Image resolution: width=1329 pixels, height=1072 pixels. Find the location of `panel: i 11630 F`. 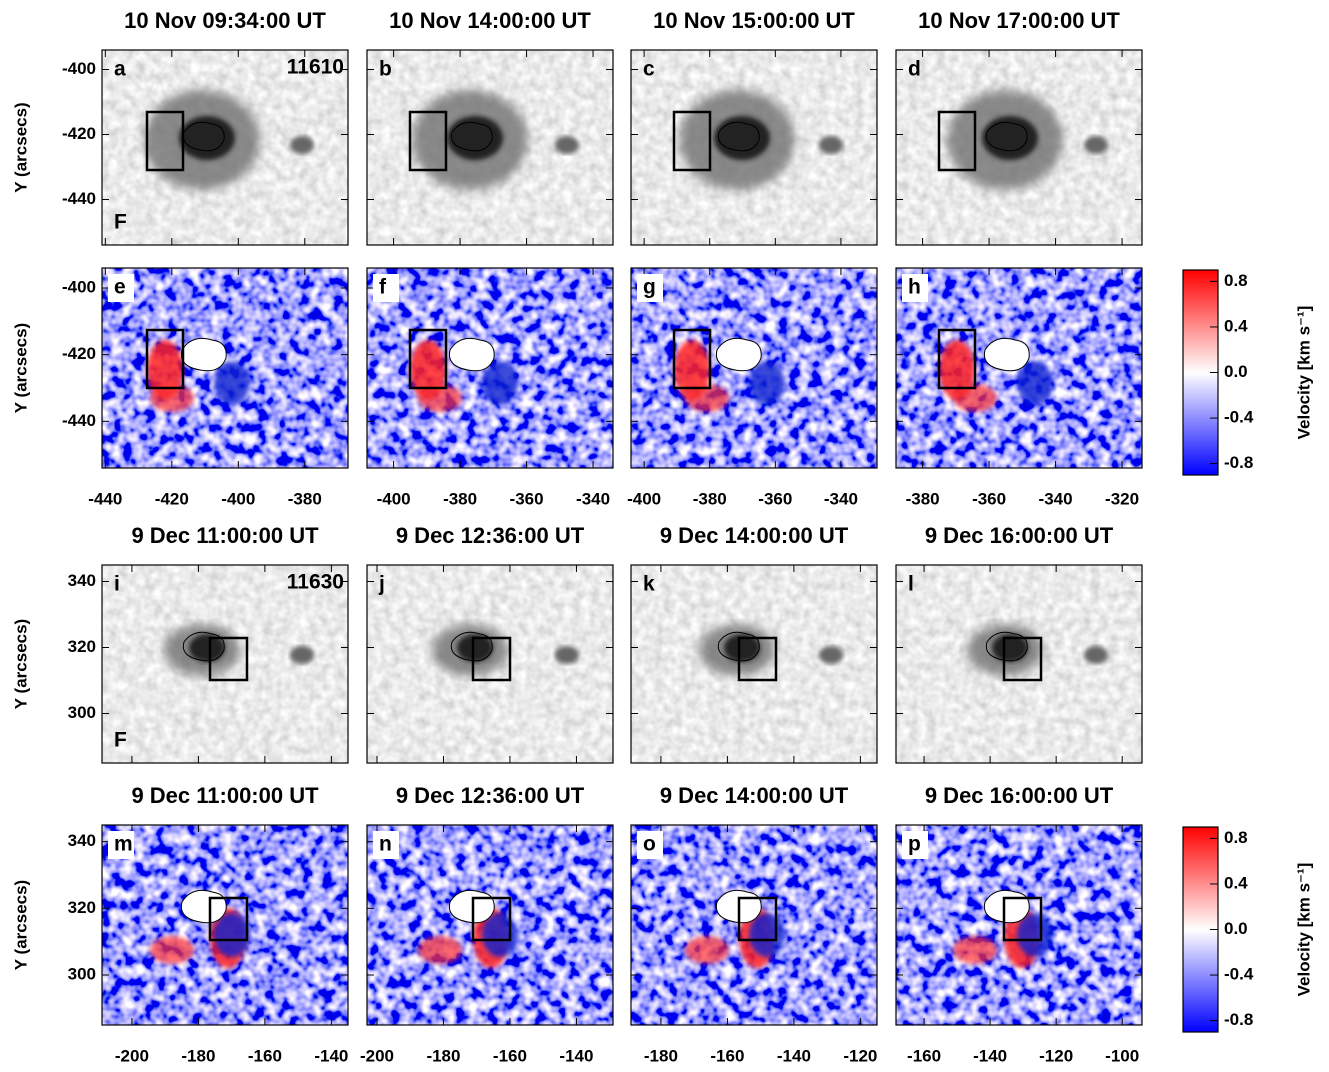

panel: i 11630 F is located at coordinates (225, 664).